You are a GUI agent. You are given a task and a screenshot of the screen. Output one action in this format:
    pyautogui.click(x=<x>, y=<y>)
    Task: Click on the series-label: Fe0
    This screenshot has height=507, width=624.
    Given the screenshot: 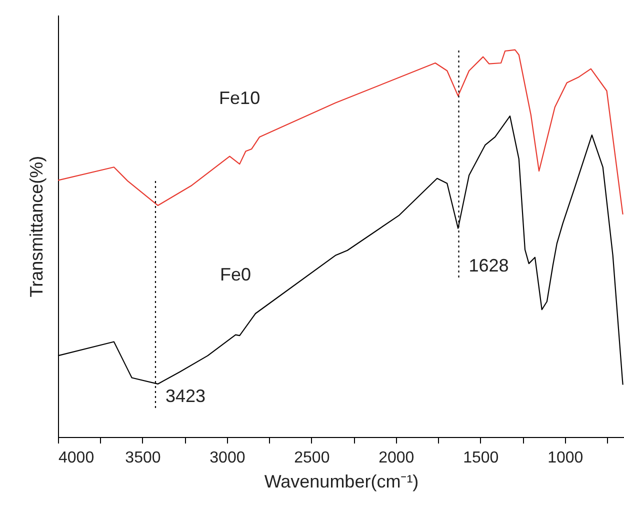 What is the action you would take?
    pyautogui.click(x=236, y=274)
    